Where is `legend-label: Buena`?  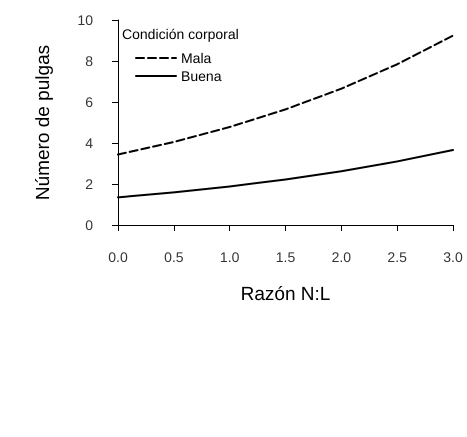 legend-label: Buena is located at coordinates (201, 76).